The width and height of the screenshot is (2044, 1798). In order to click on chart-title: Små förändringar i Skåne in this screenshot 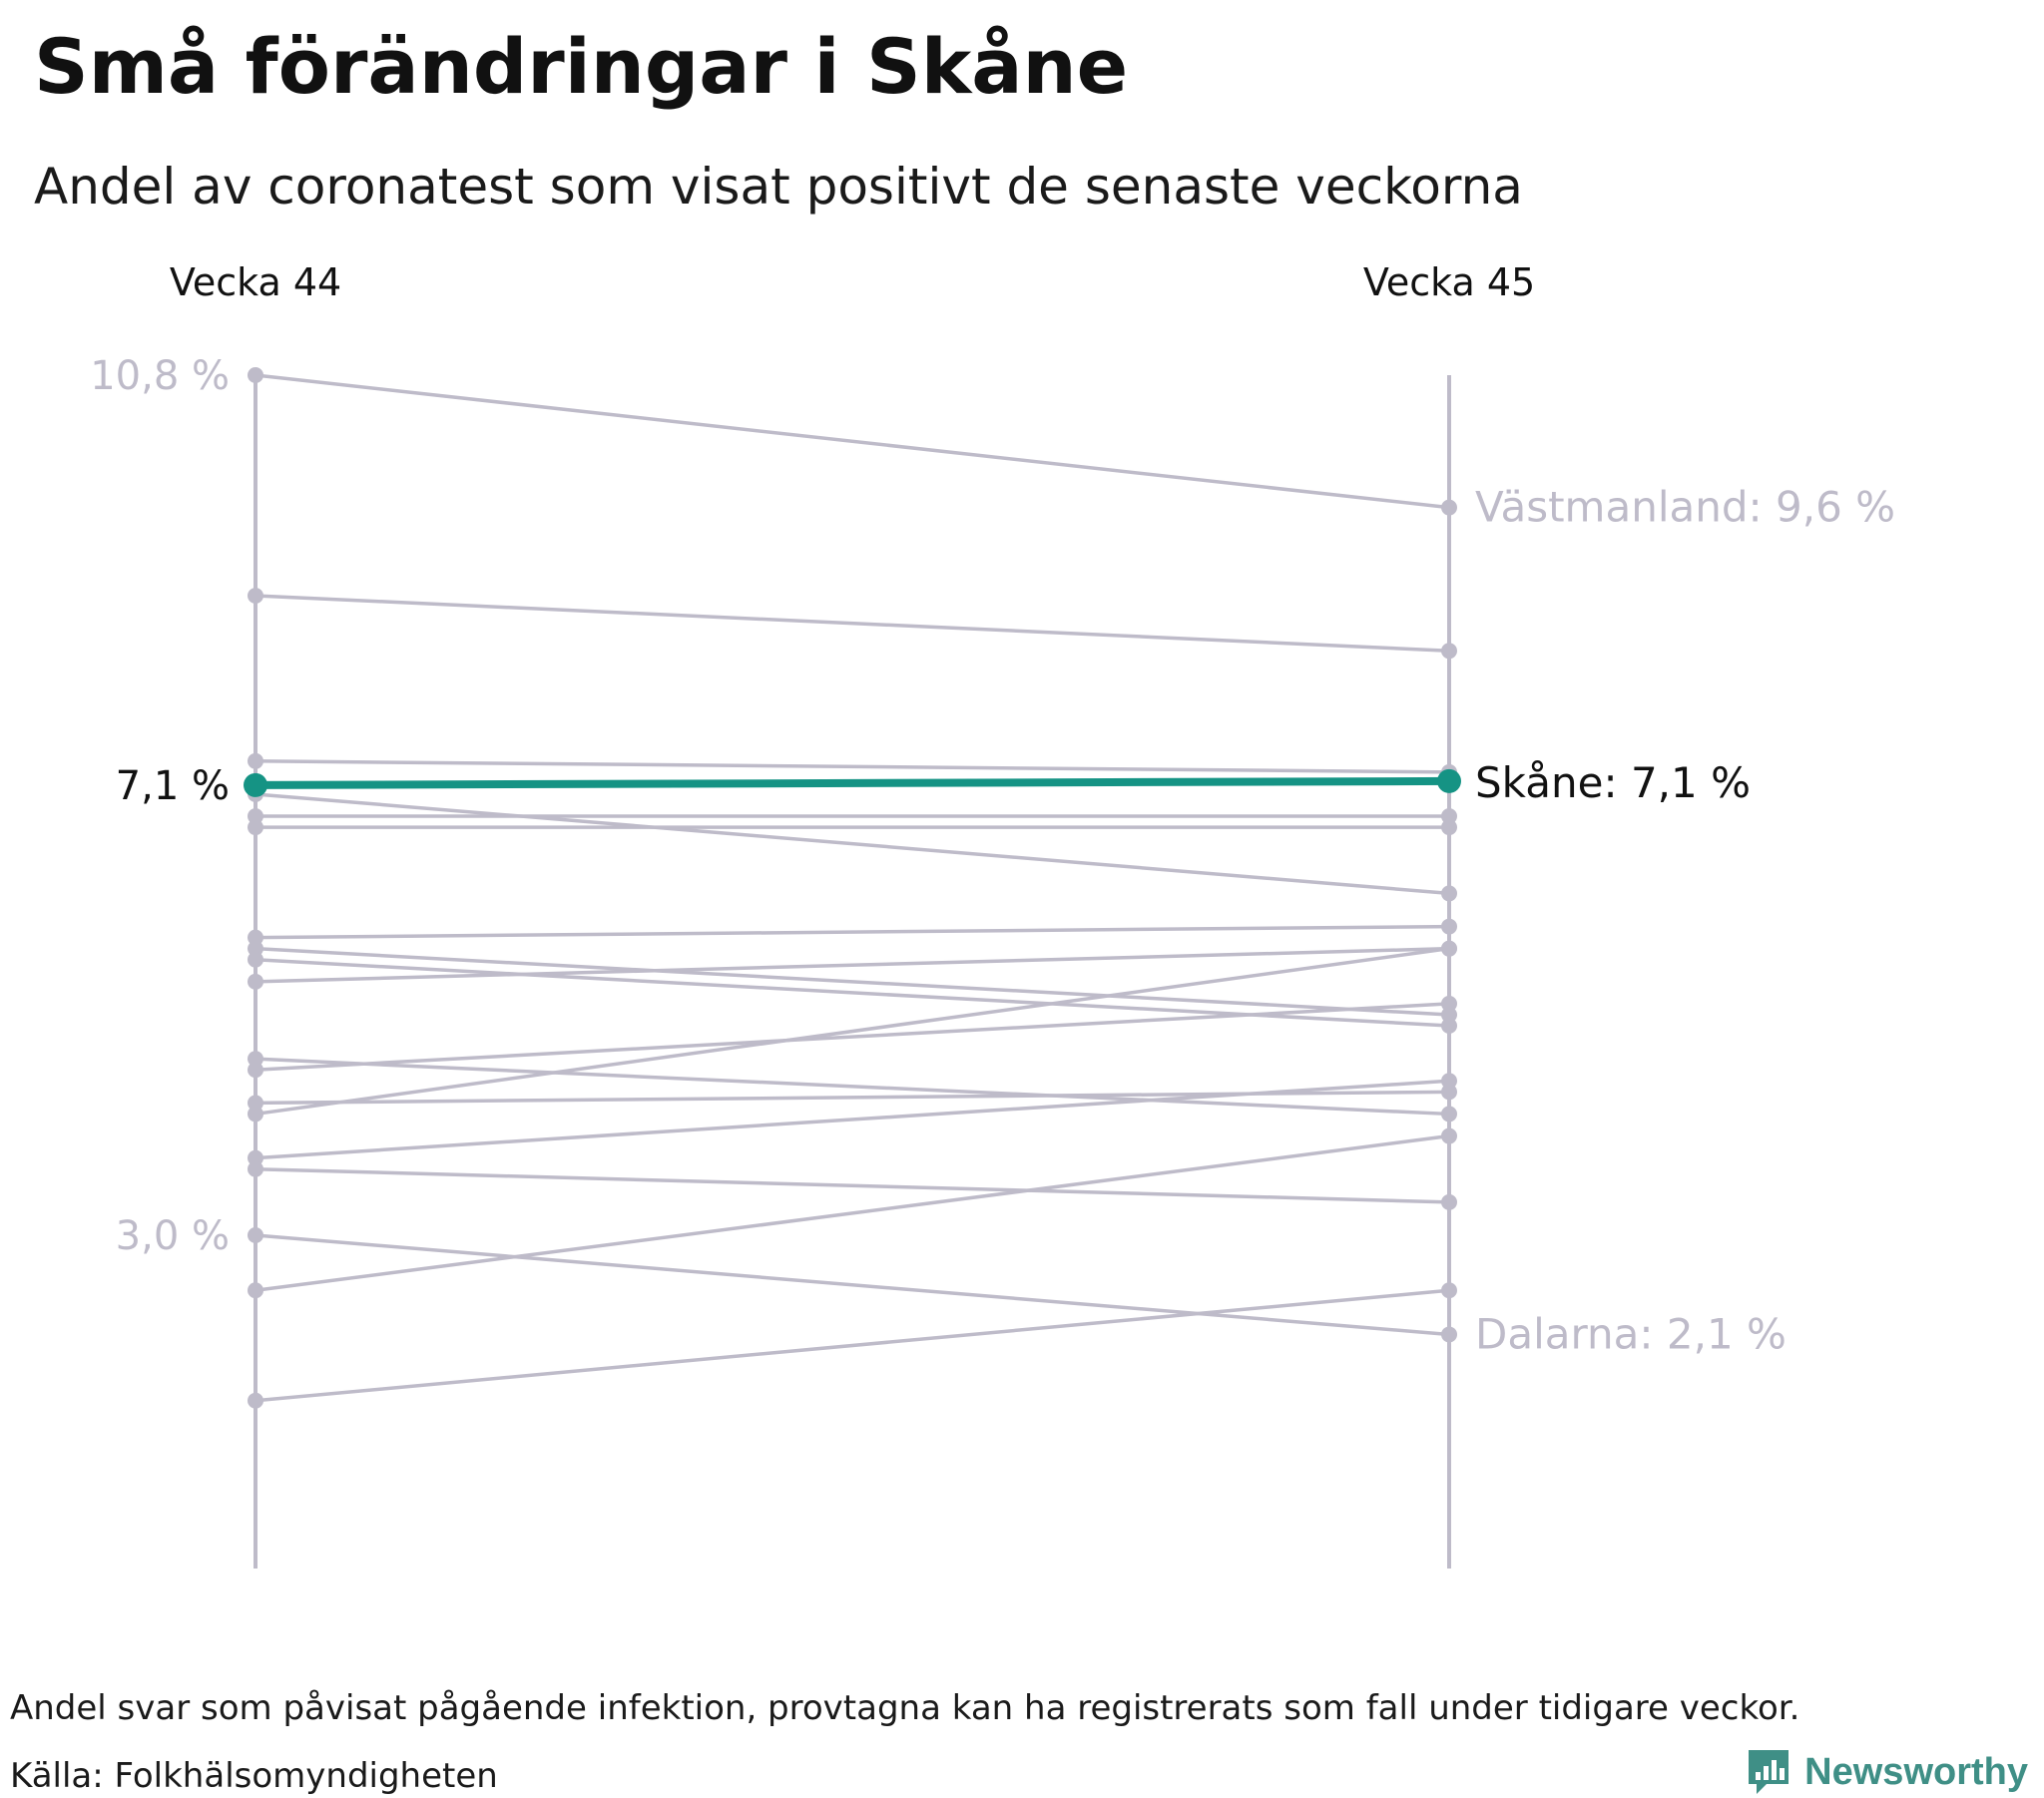, I will do `click(581, 66)`.